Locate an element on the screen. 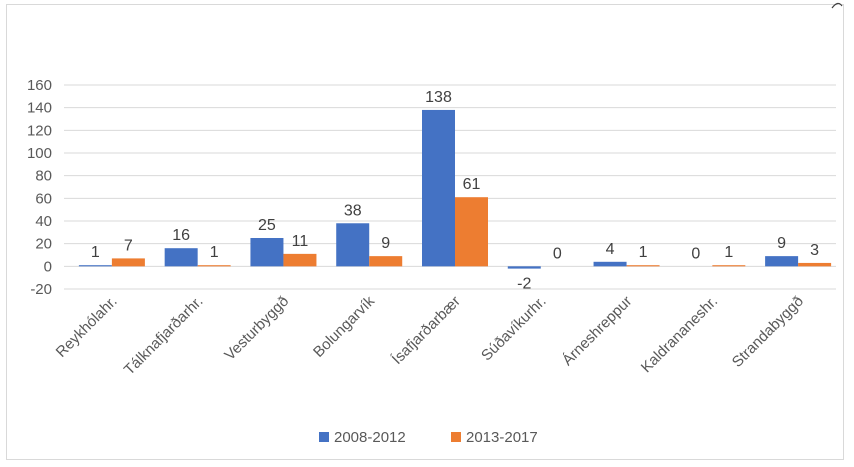 Image resolution: width=854 pixels, height=467 pixels. category-label: Reykhólahr. is located at coordinates (87, 327).